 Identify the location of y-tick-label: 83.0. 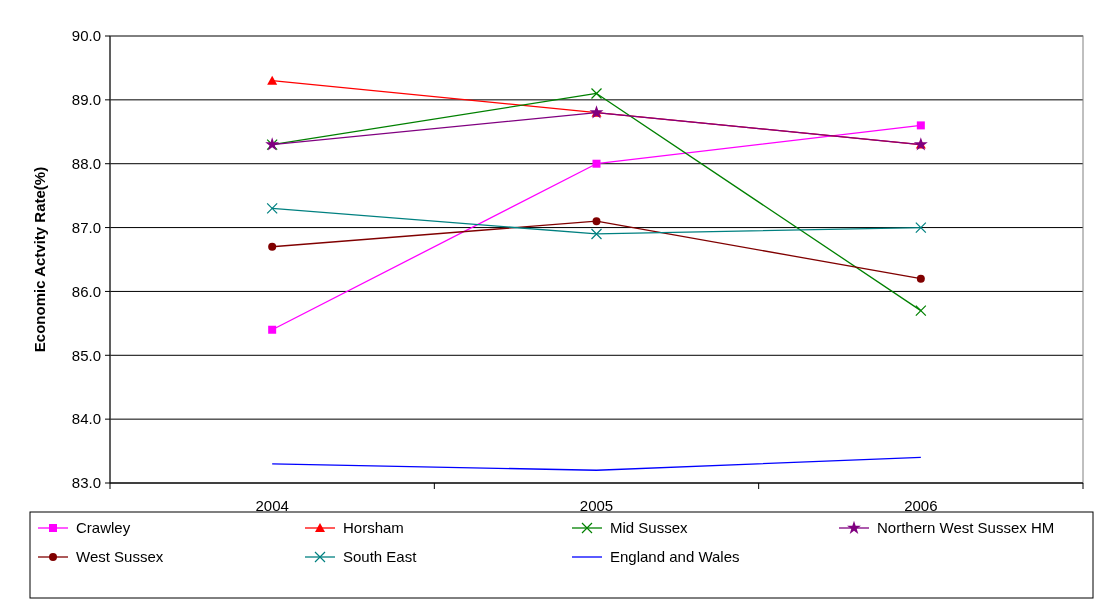
(86, 483).